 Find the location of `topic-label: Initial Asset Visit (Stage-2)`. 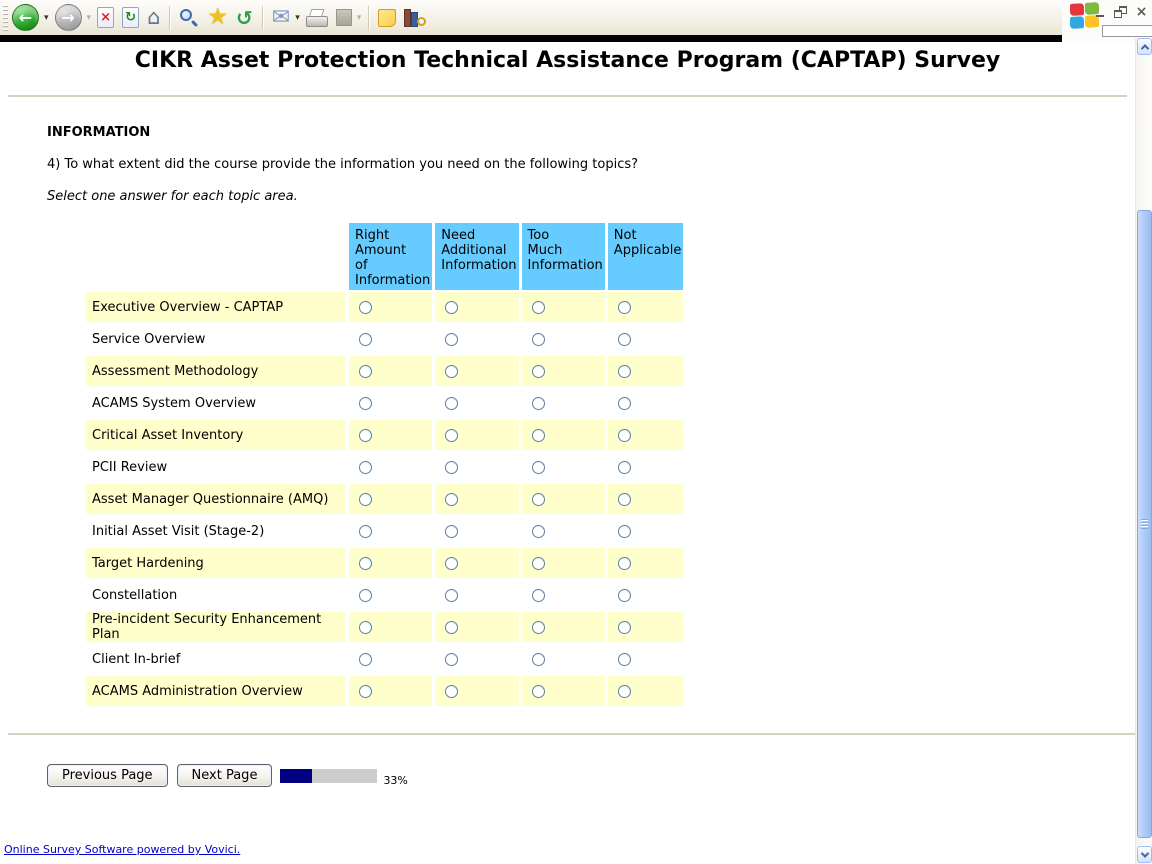

topic-label: Initial Asset Visit (Stage-2) is located at coordinates (178, 531).